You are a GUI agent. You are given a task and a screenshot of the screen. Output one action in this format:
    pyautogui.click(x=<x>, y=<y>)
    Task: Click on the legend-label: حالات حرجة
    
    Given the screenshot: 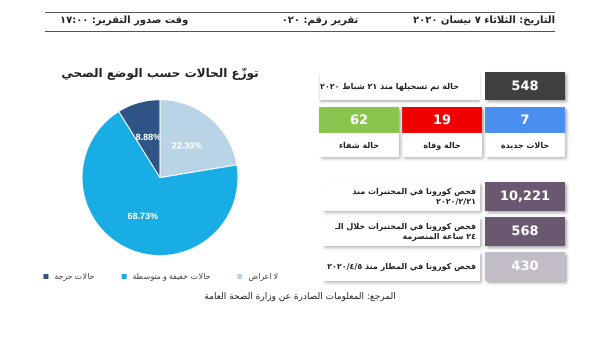 What is the action you would take?
    pyautogui.click(x=74, y=276)
    